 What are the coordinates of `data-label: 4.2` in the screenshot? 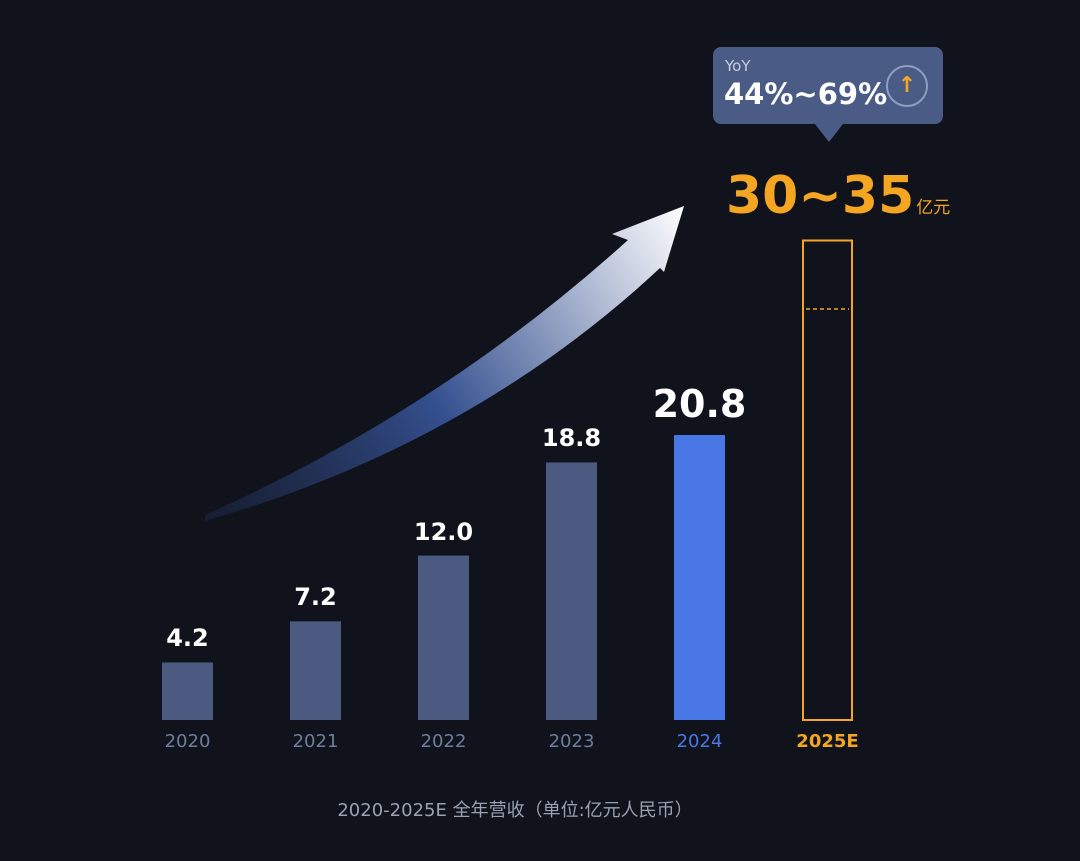 It's located at (187, 638).